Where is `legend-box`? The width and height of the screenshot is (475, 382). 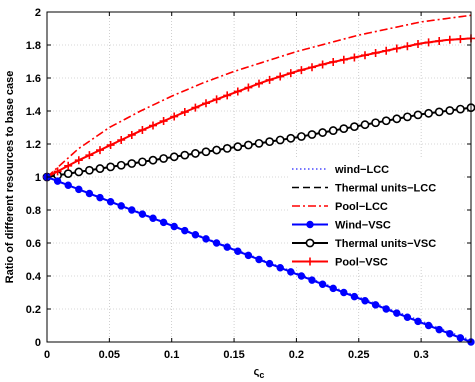 legend-box is located at coordinates (376, 212).